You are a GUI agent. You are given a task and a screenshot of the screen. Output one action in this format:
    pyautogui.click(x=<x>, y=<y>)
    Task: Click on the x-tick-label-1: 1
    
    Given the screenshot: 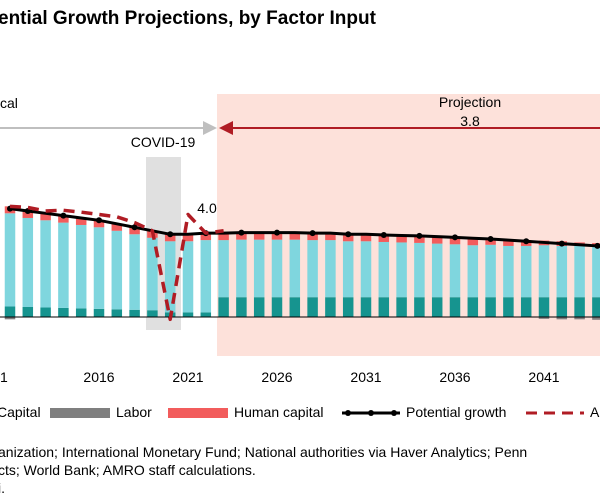 What is the action you would take?
    pyautogui.click(x=4, y=377)
    